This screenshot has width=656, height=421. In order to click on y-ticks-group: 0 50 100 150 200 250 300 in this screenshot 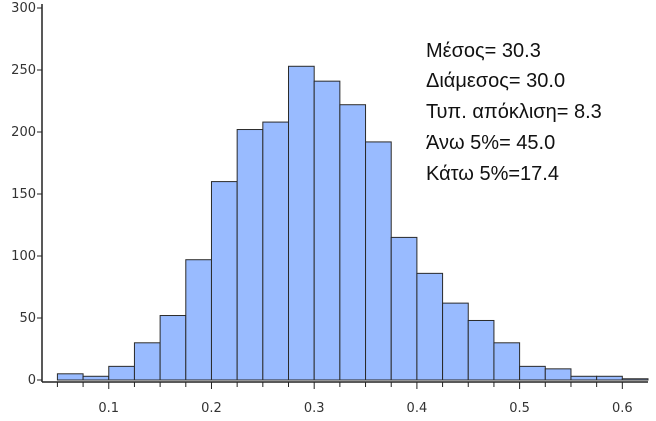, I will do `click(26, 194)`.